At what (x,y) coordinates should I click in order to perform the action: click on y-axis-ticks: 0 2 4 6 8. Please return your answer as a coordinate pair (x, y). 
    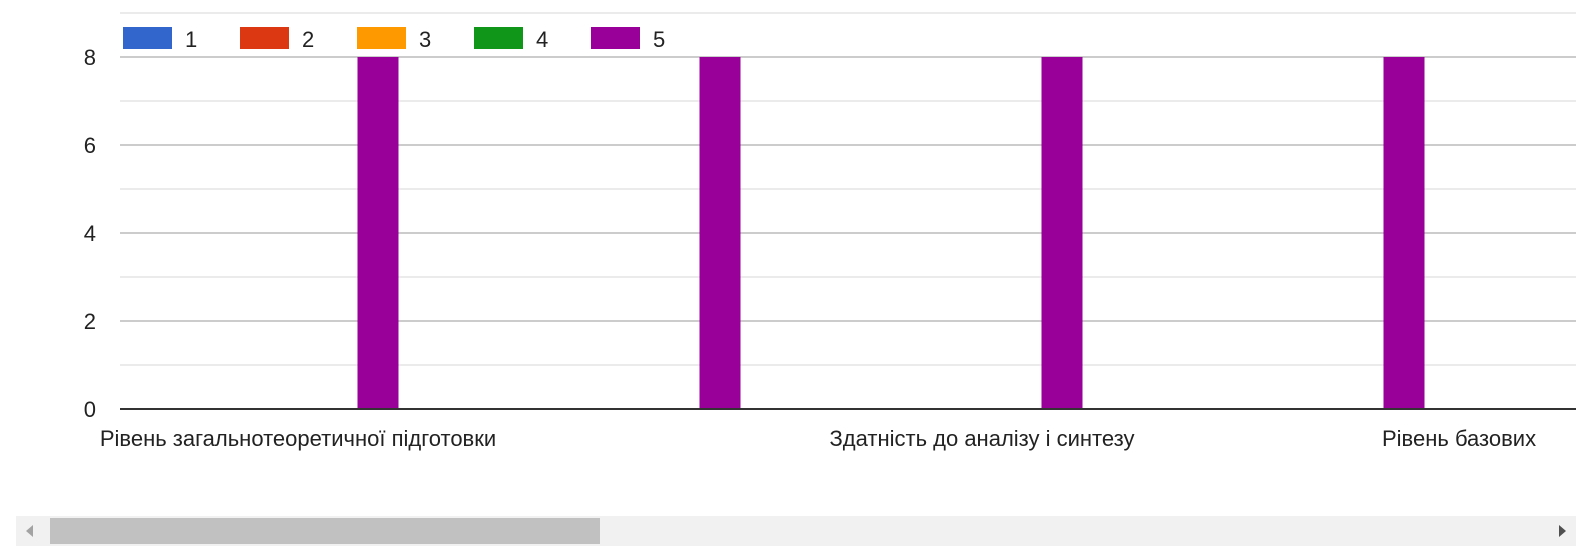
    Looking at the image, I should click on (90, 233).